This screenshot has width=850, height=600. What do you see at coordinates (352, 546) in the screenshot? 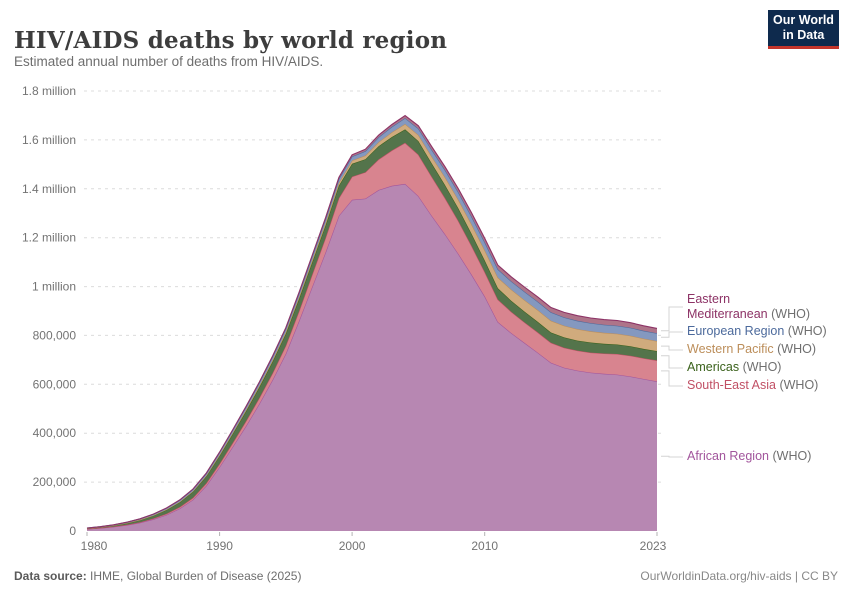
I see `svg-text: 2000` at bounding box center [352, 546].